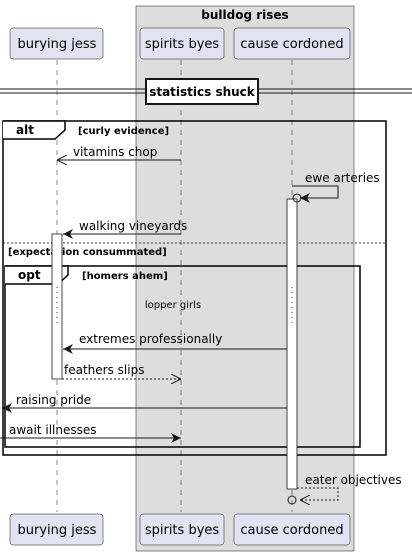  I want to click on divider-box, so click(202, 91).